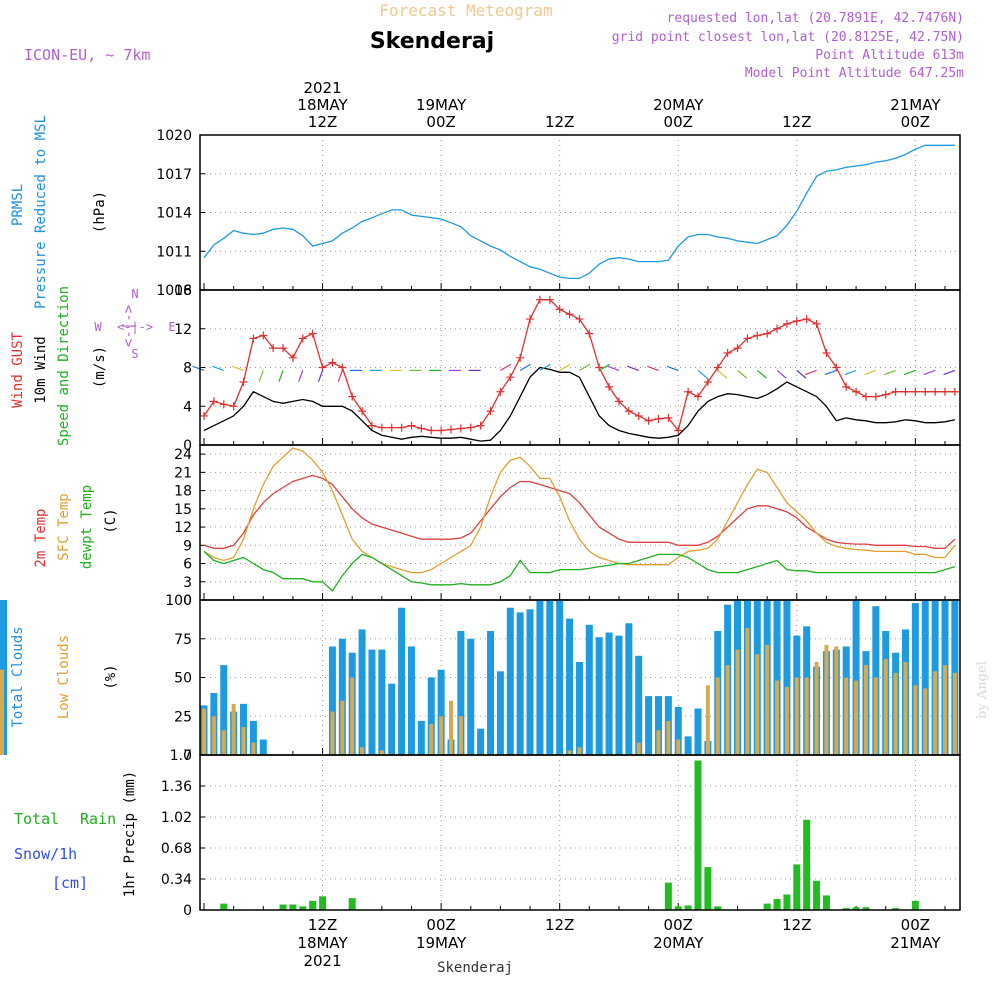 This screenshot has width=1000, height=1000. I want to click on y-tick-label: 1.7, so click(181, 756).